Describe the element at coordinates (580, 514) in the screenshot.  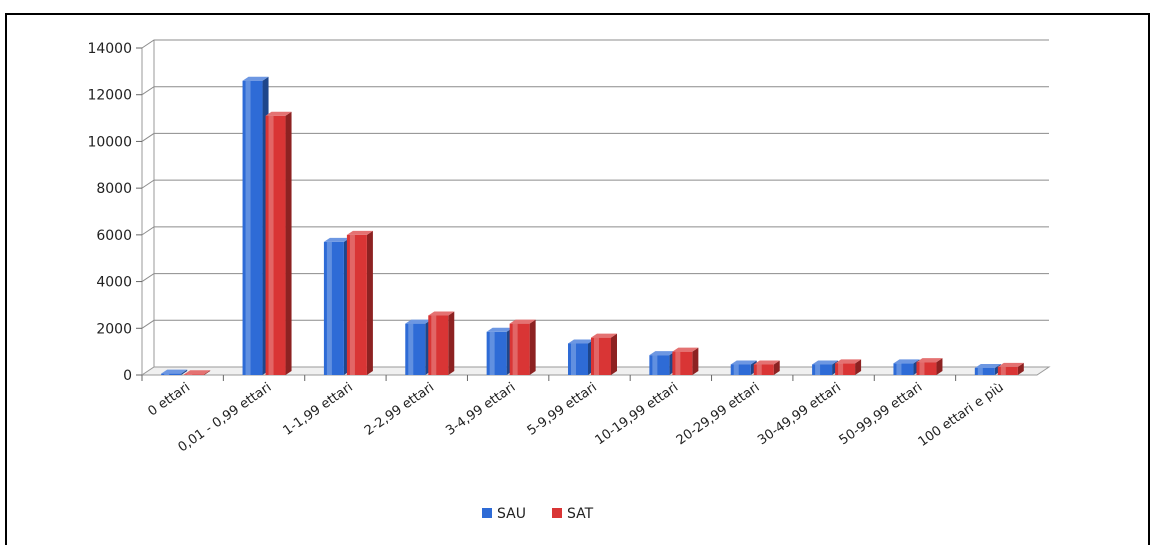
I see `legend-label: SAT` at that location.